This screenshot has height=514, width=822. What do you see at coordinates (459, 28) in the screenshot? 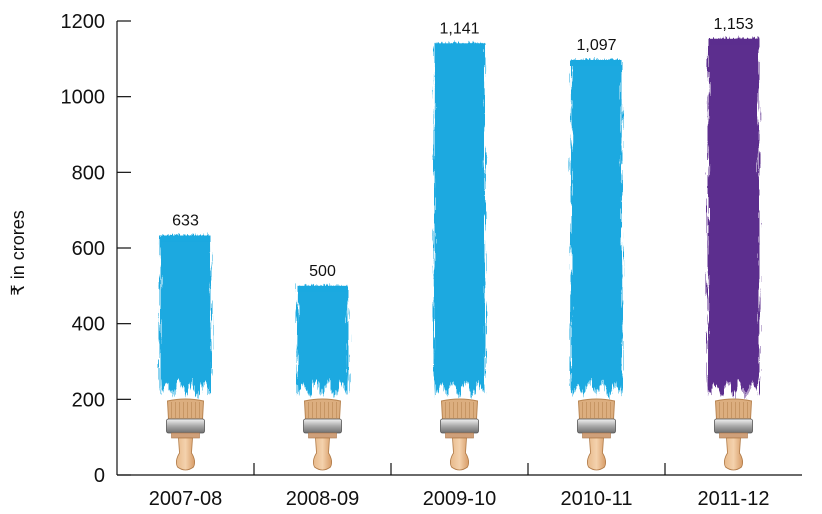
I see `data-label: 1,141` at bounding box center [459, 28].